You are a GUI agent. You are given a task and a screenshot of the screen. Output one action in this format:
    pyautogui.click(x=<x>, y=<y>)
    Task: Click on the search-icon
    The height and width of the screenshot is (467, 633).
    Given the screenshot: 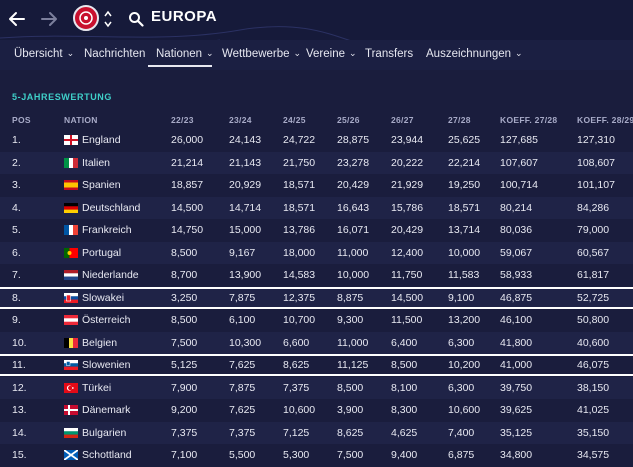 What is the action you would take?
    pyautogui.click(x=136, y=19)
    